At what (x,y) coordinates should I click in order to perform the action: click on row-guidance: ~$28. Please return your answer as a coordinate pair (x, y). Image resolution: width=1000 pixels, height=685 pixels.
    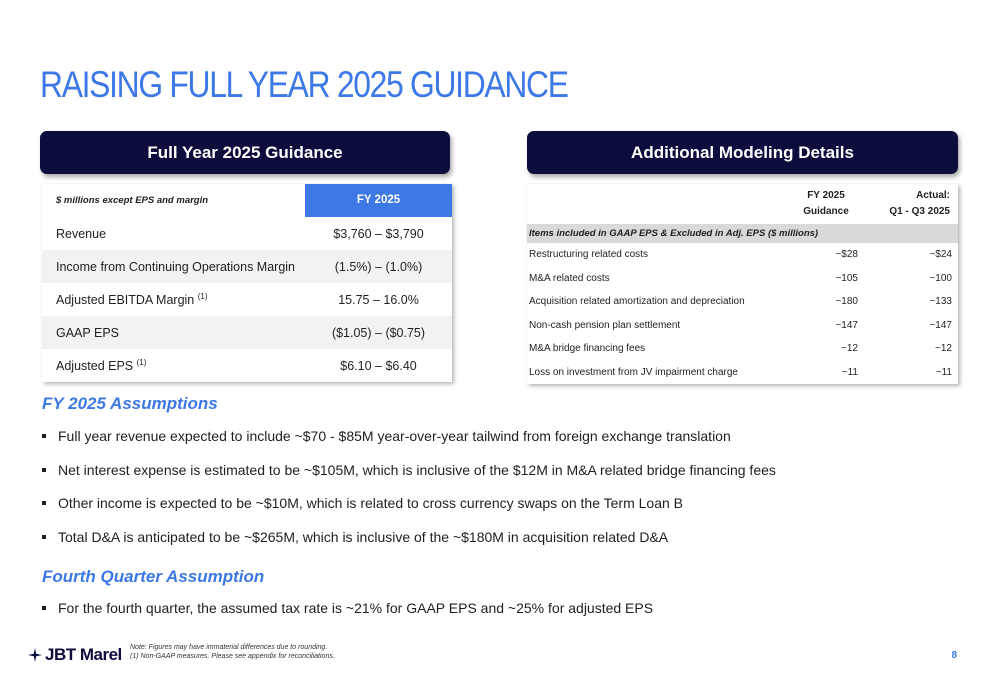
    Looking at the image, I should click on (846, 255).